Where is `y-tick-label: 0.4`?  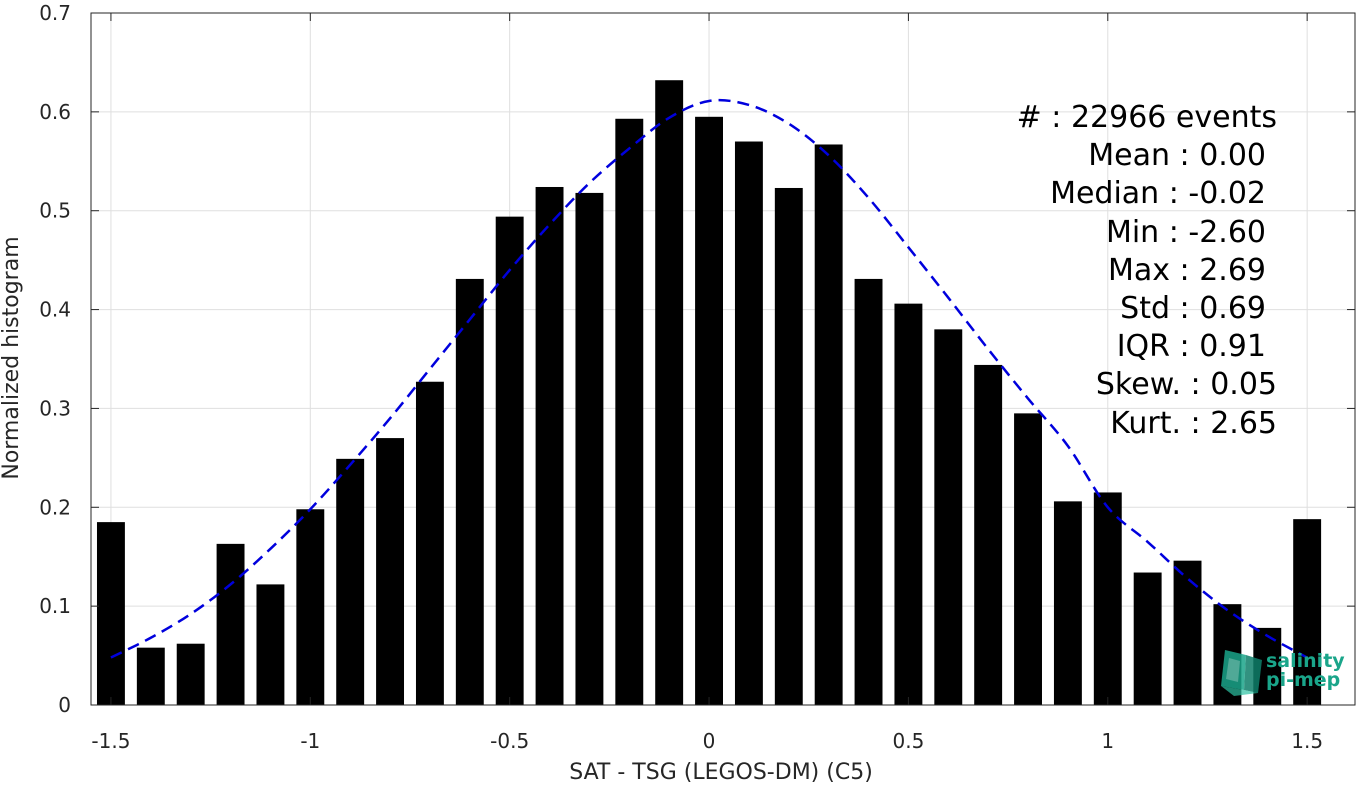 y-tick-label: 0.4 is located at coordinates (55, 310).